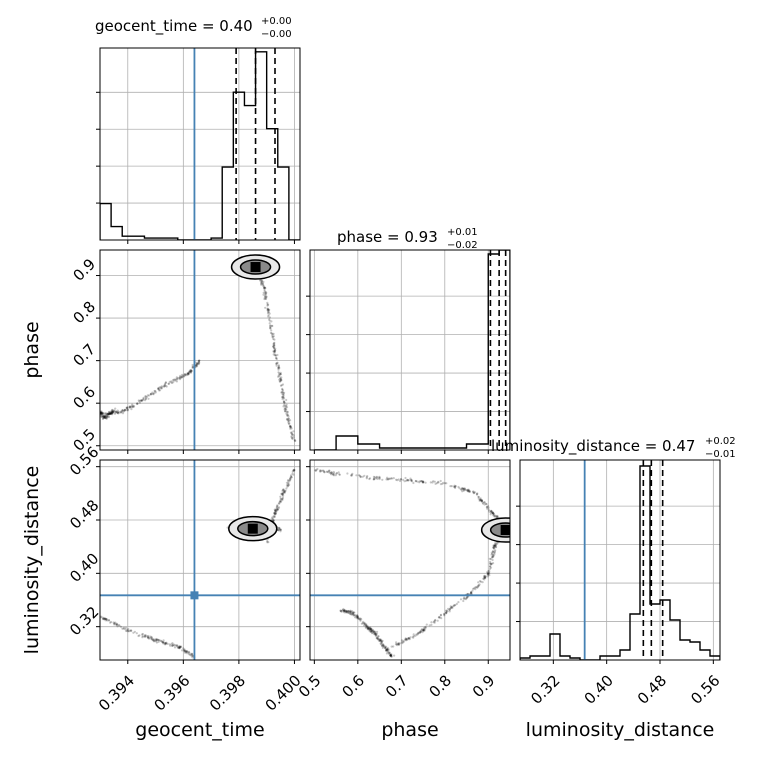 The width and height of the screenshot is (760, 760). I want to click on panel-scatter-luminosity_distance-vs-geocent_time: 0.394 0.396 0.398 0.400 0.32 0.40 0.48 0.56, so click(185, 579).